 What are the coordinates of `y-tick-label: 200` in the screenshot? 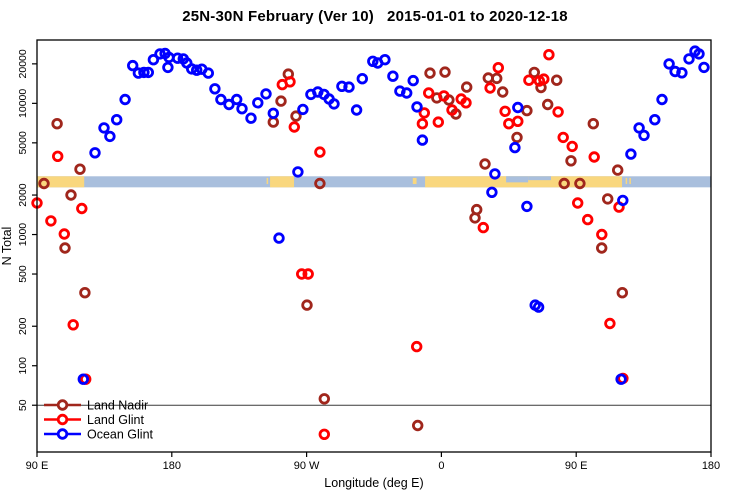 It's located at (23, 326).